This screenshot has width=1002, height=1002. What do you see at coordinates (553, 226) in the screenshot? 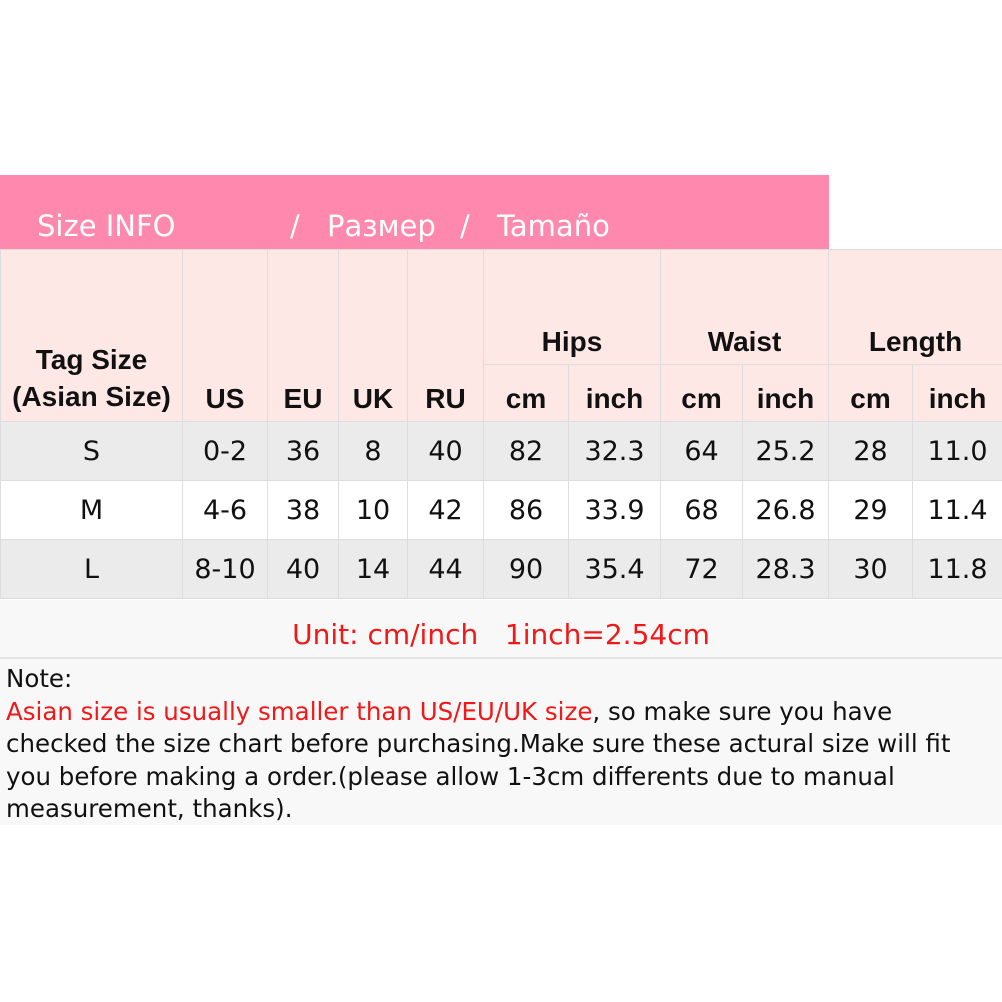
I see `title-spanish: Tamaño` at bounding box center [553, 226].